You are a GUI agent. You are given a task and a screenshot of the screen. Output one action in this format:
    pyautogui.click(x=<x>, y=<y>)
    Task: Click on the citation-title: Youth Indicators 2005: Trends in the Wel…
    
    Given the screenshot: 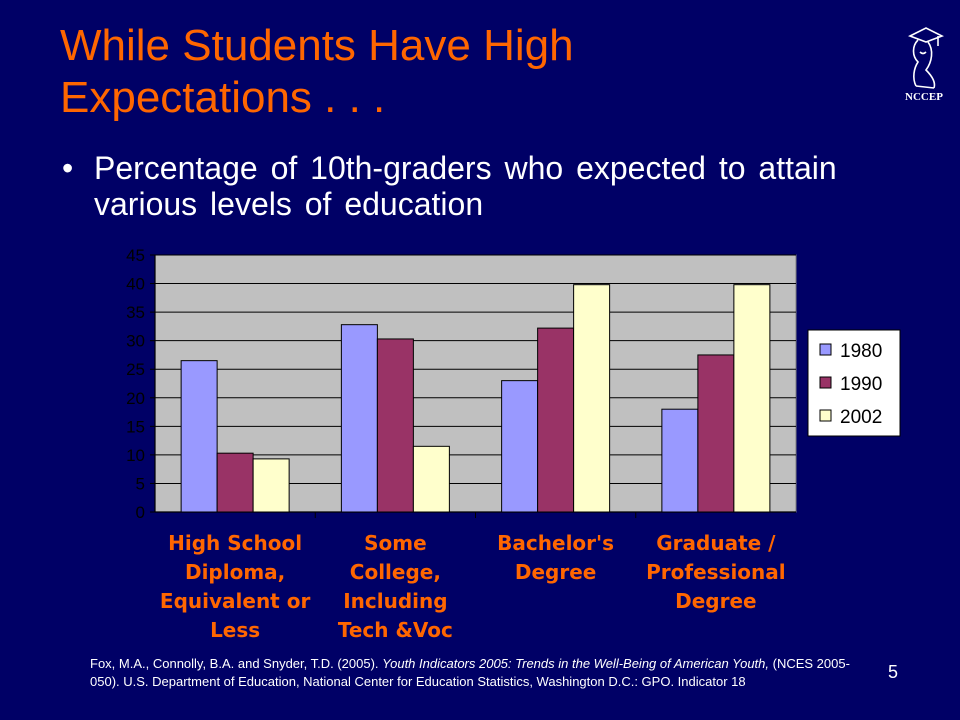 What is the action you would take?
    pyautogui.click(x=576, y=663)
    